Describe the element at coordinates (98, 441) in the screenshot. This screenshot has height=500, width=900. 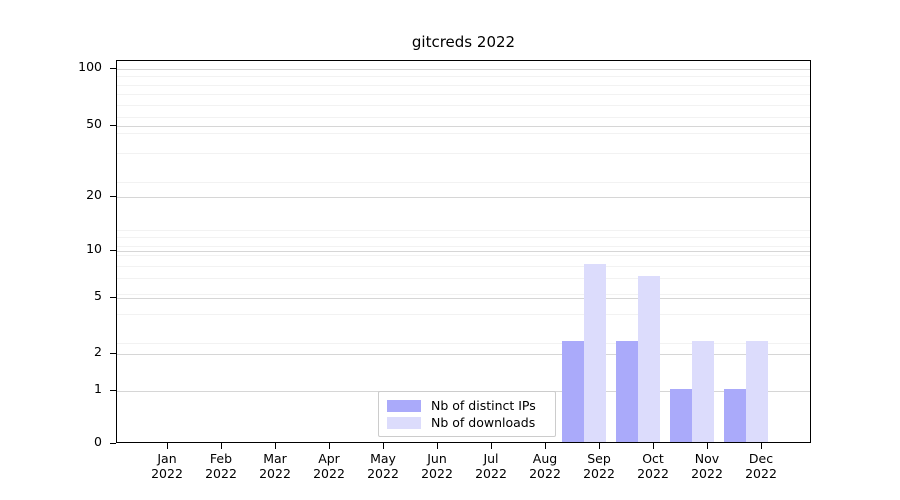
I see `y-tick-label: 0` at that location.